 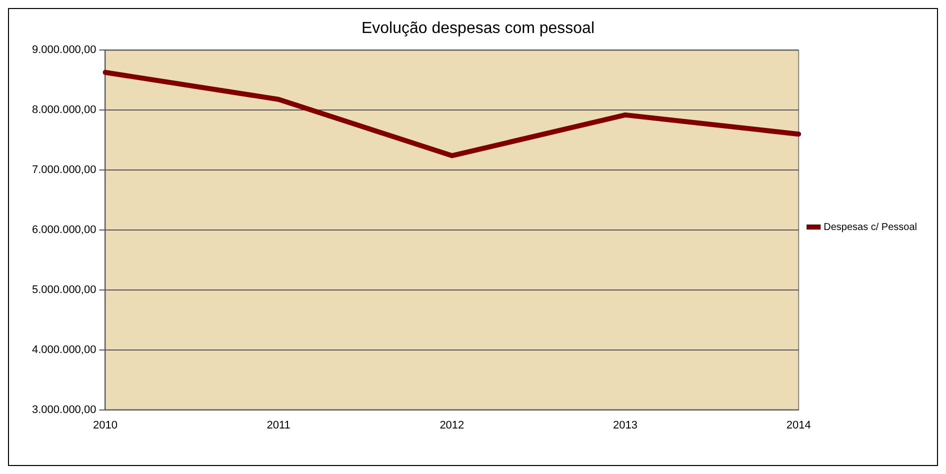 What do you see at coordinates (105, 425) in the screenshot?
I see `x-tick-label: 2010` at bounding box center [105, 425].